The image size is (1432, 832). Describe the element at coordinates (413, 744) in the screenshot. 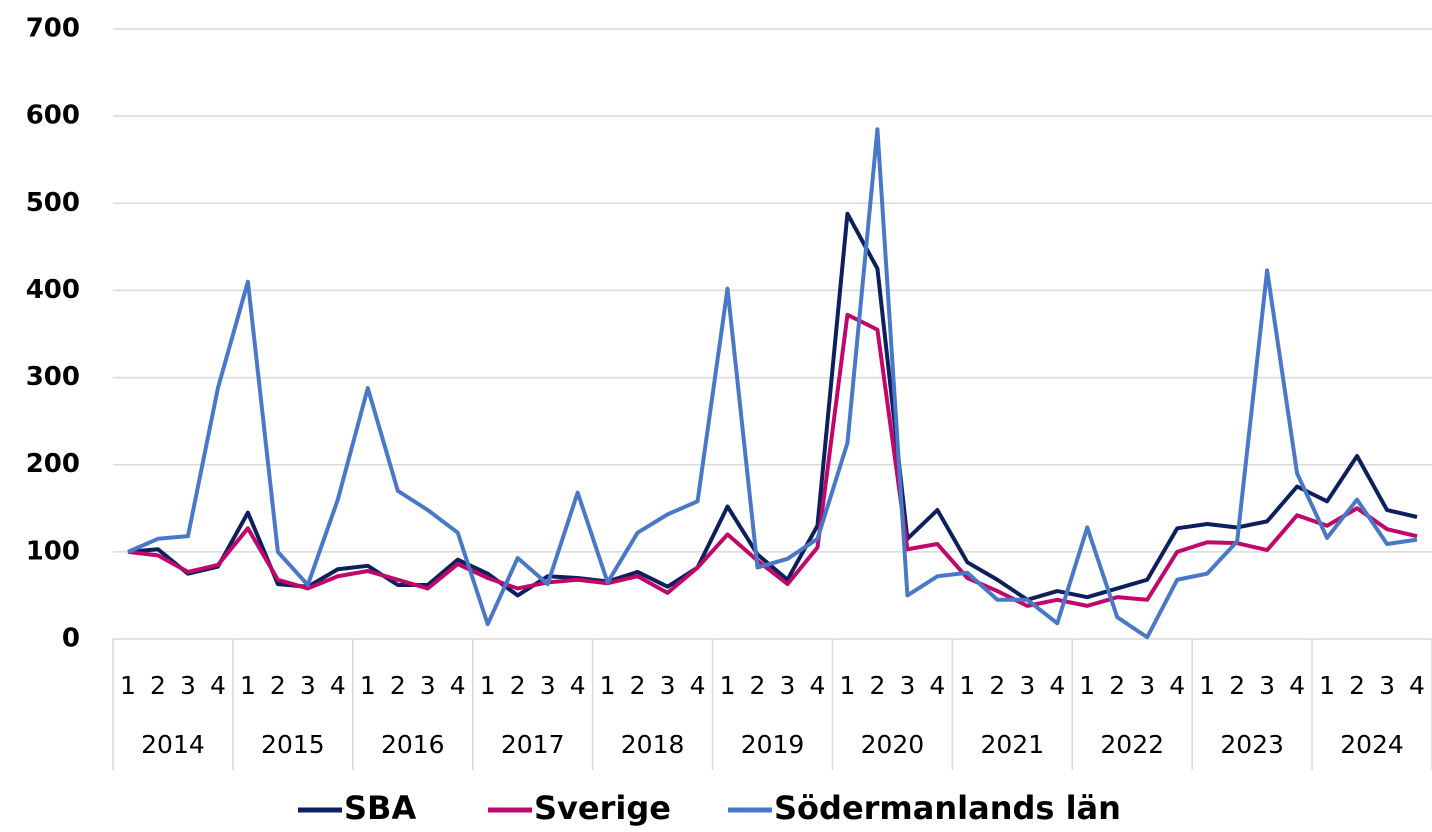

I see `x-group-label: 2016` at that location.